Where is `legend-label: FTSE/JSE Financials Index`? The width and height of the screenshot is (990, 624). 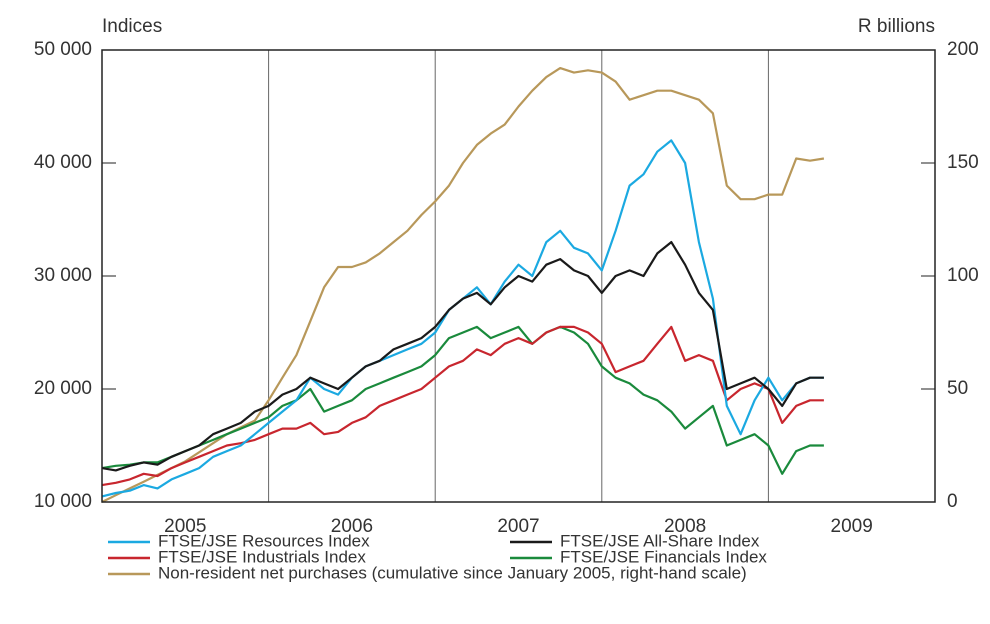 legend-label: FTSE/JSE Financials Index is located at coordinates (663, 556).